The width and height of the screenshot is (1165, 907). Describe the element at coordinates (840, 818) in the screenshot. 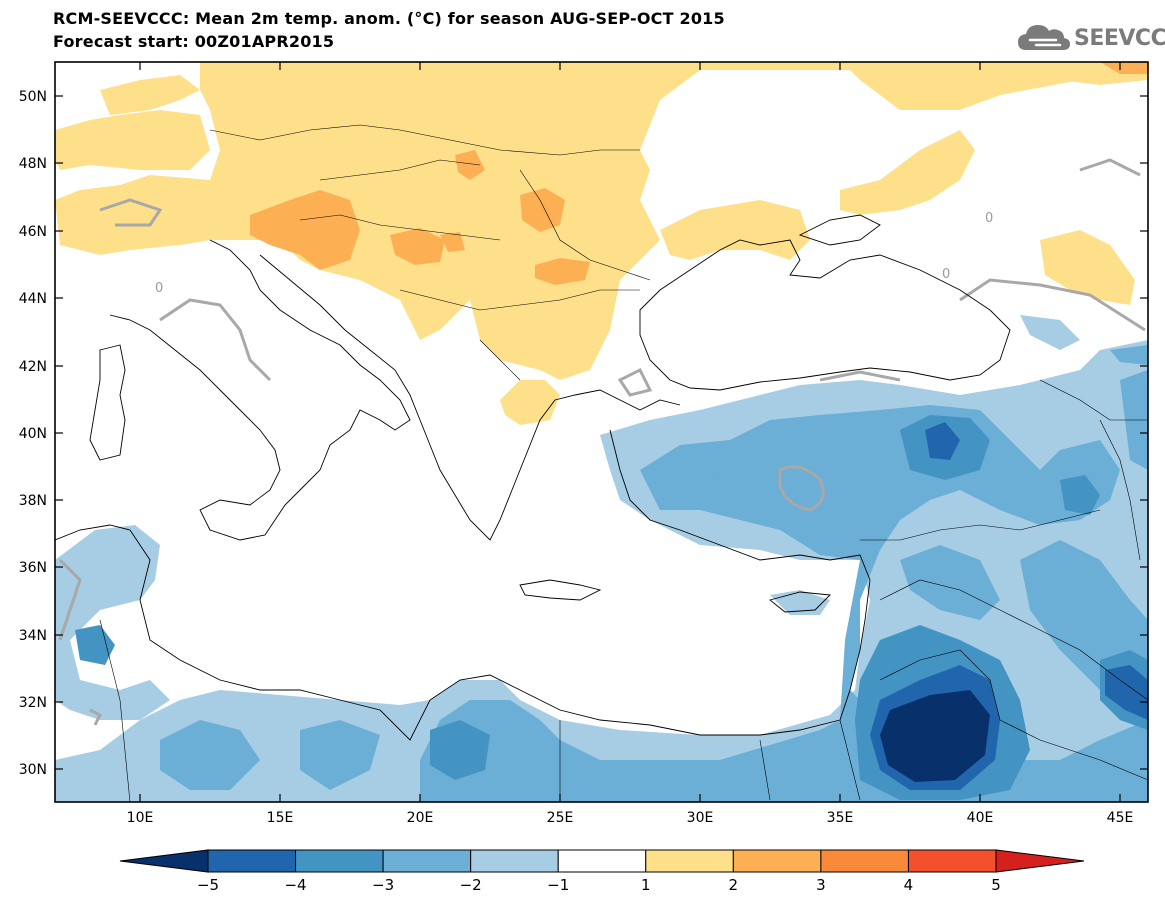

I see `lon-tick-label: 35E` at that location.